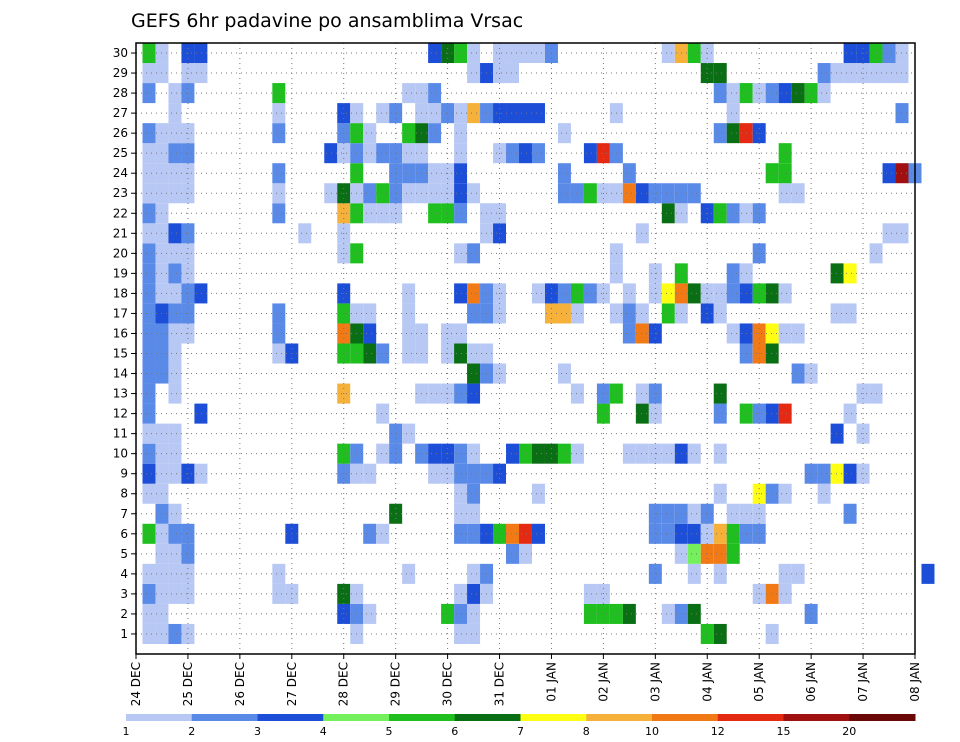 The width and height of the screenshot is (960, 742). Describe the element at coordinates (120, 153) in the screenshot. I see `y-tick-label: 25` at that location.